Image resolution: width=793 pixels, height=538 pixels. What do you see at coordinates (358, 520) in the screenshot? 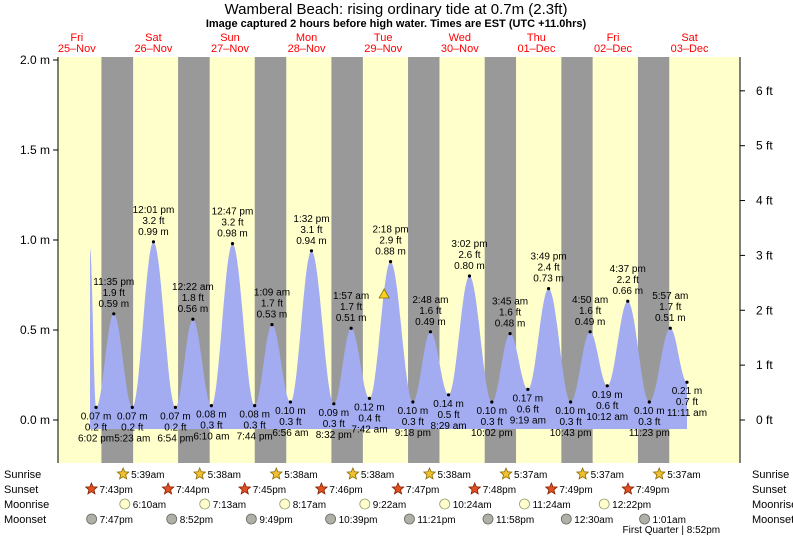
I see `moonset-time: 10:39pm` at bounding box center [358, 520].